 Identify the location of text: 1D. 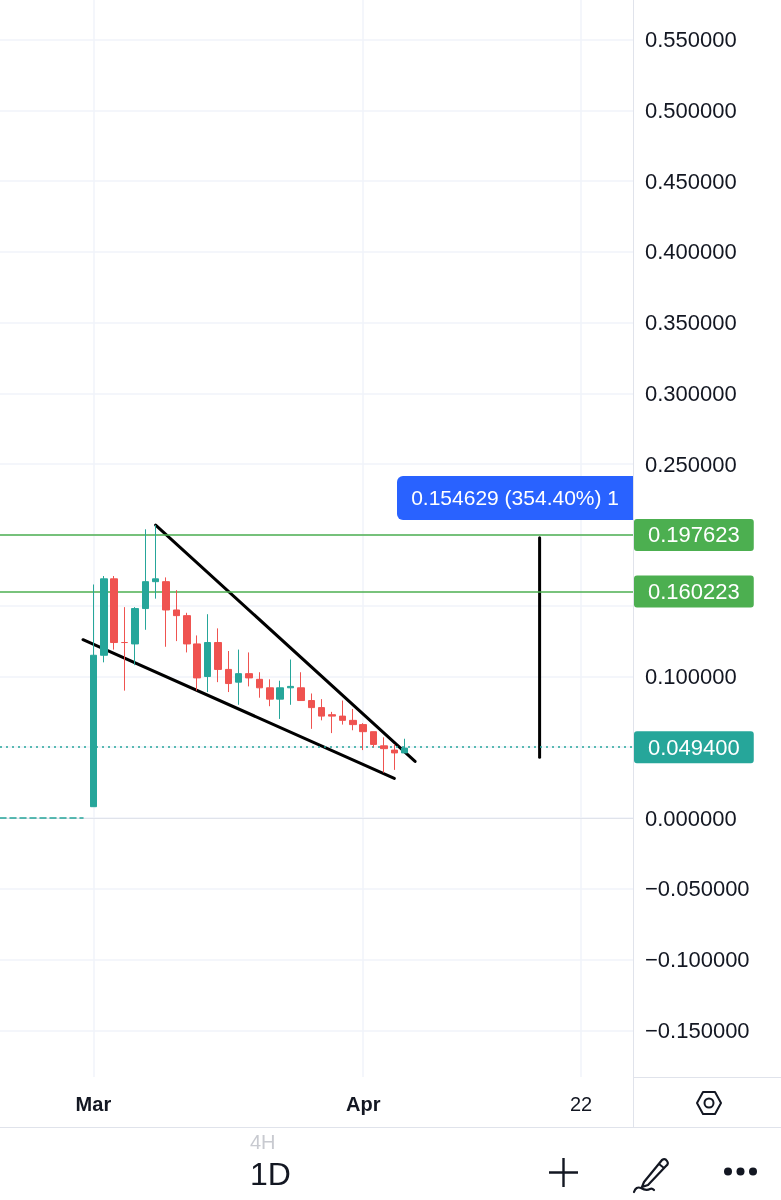
(270, 1174).